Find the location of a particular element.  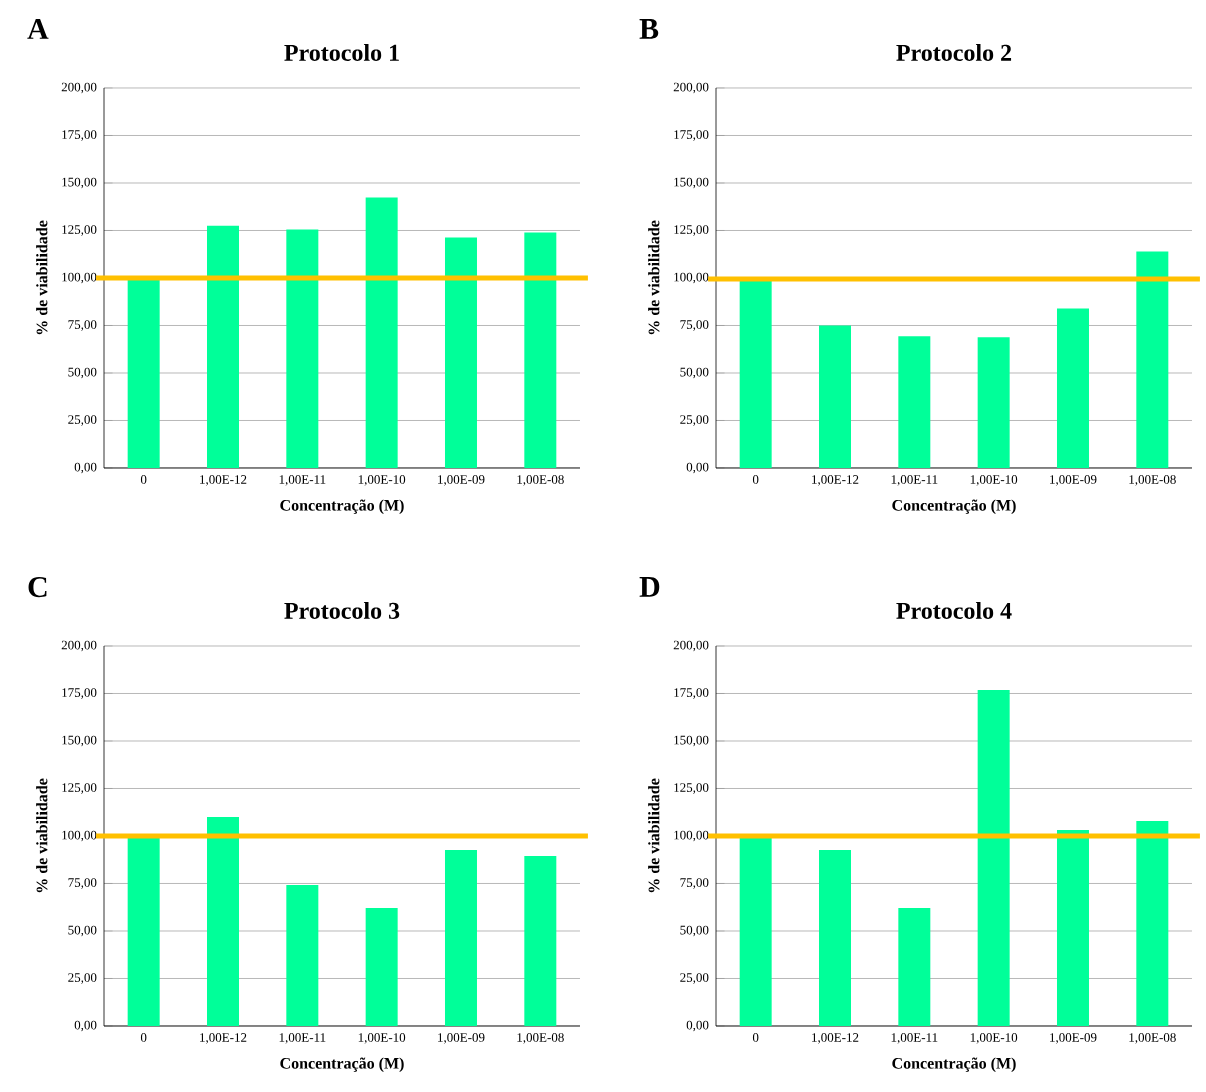

chart-title: Protocolo 3 is located at coordinates (342, 610).